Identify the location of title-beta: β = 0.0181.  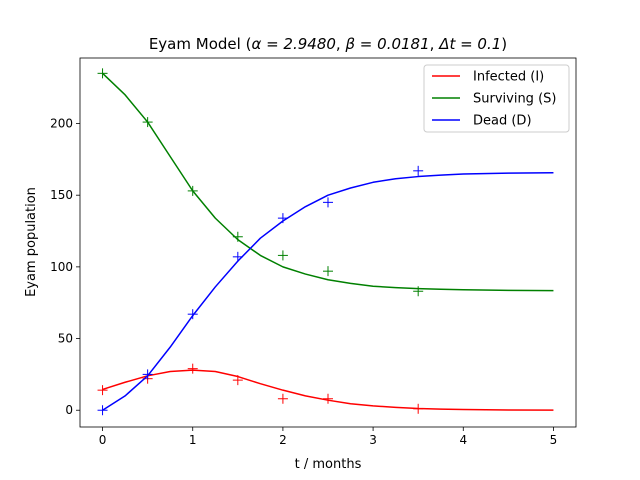
(386, 44).